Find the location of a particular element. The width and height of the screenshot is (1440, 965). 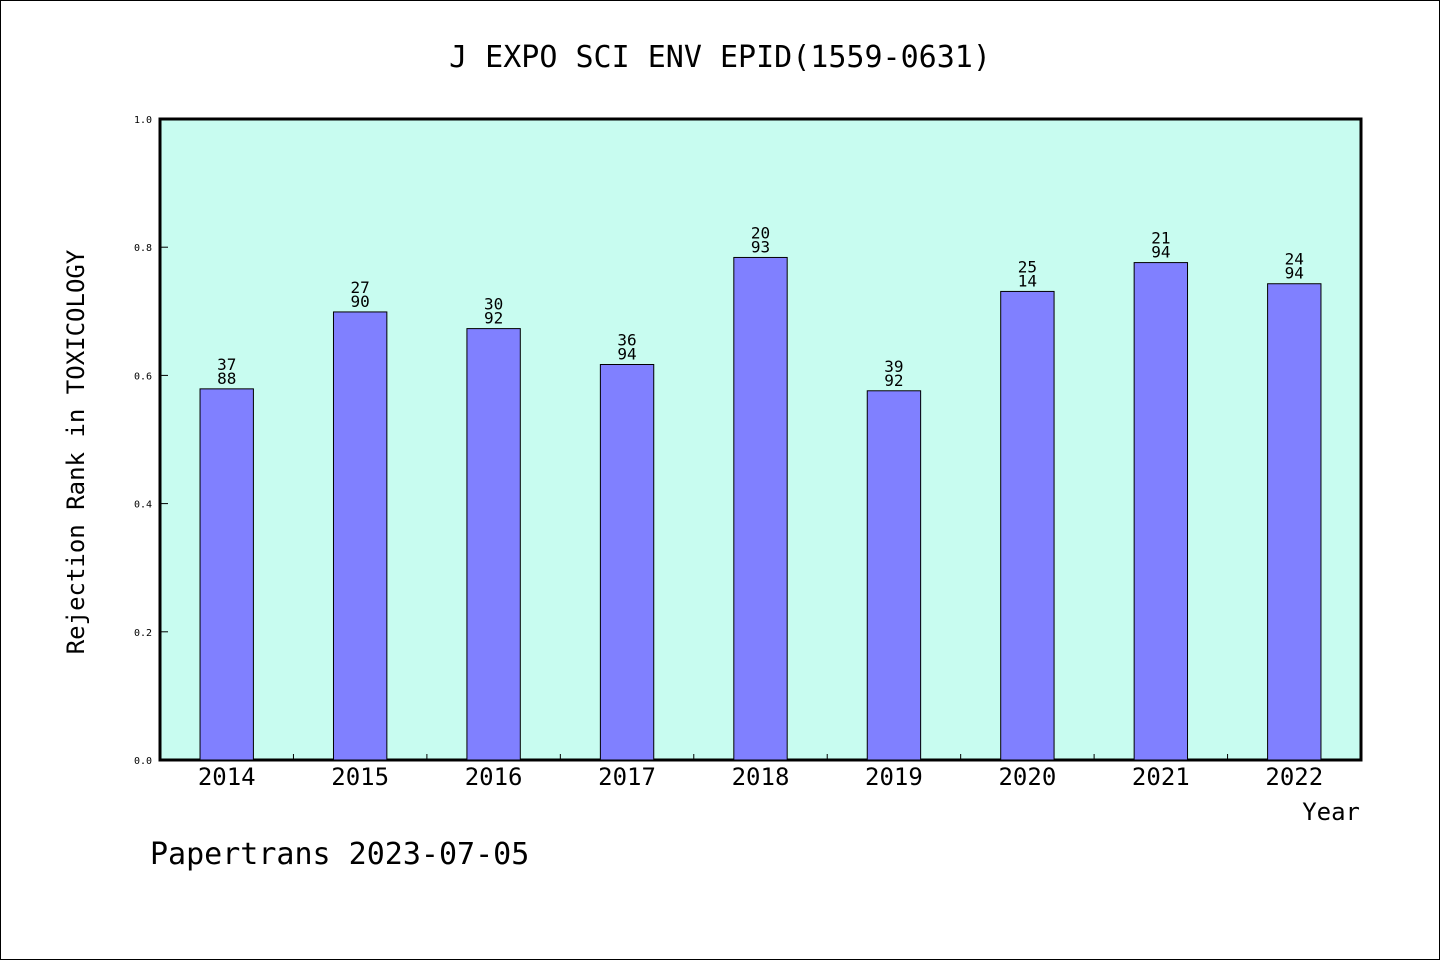

bar-label-bottom: 90 is located at coordinates (360, 301).